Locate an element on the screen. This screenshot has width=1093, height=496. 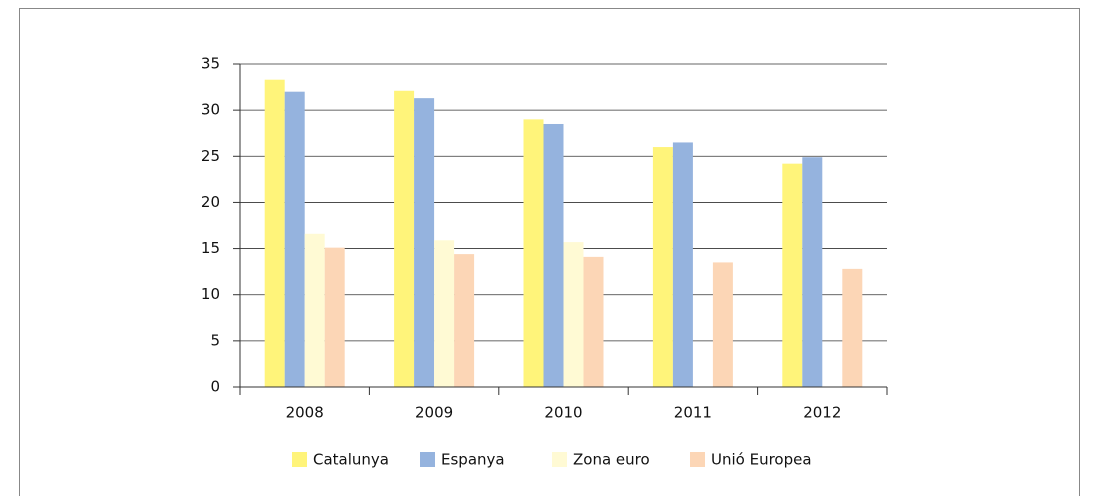
y-tick-label: 15 is located at coordinates (210, 248).